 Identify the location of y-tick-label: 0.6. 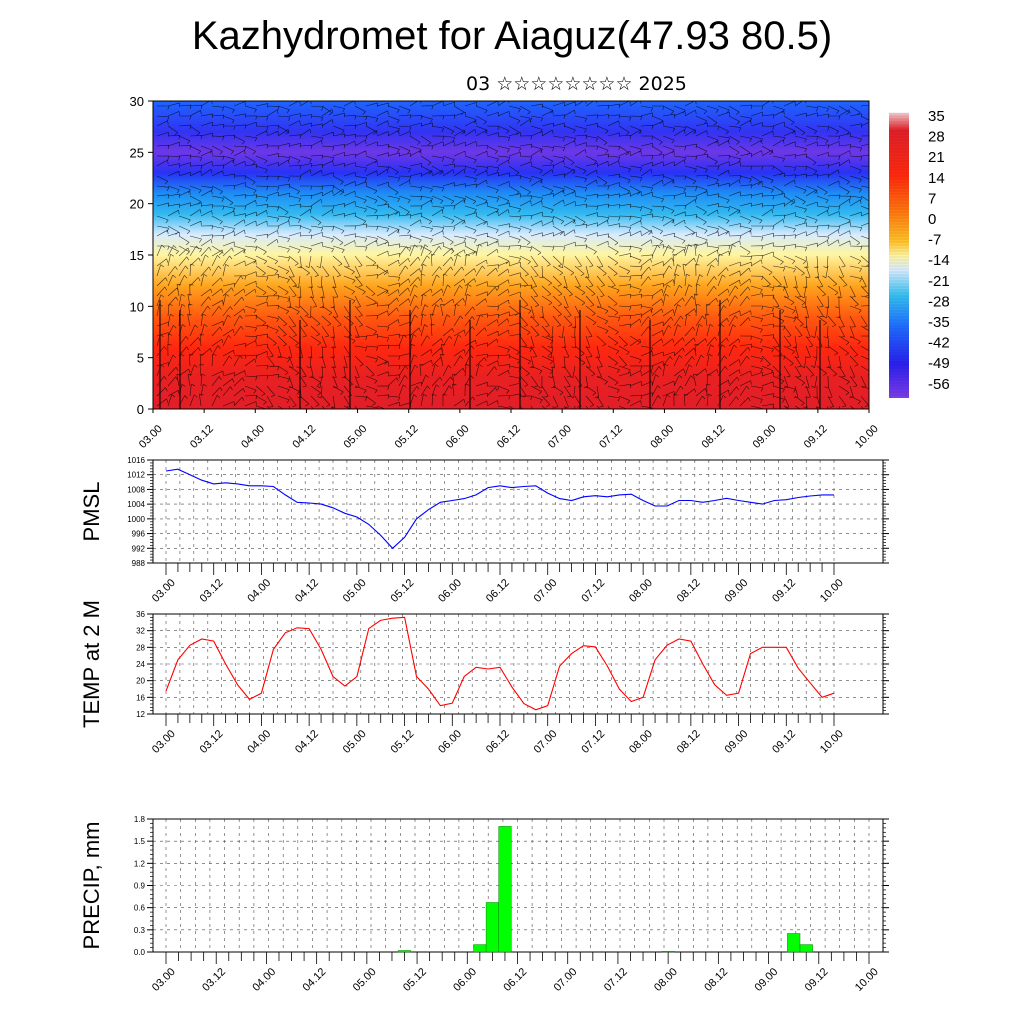
(140, 908).